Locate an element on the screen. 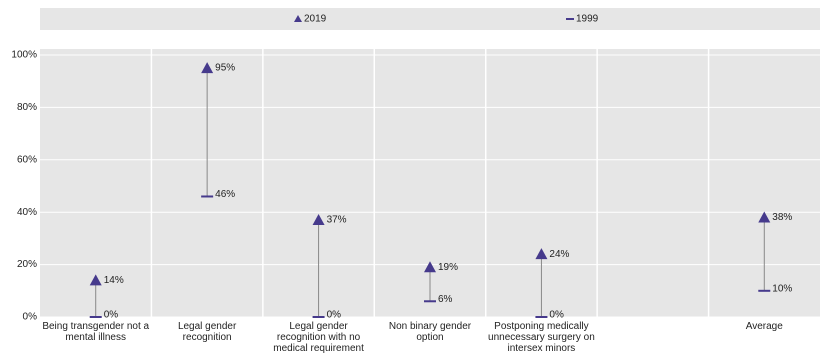 The image size is (830, 359). value-label: 46% is located at coordinates (225, 194).